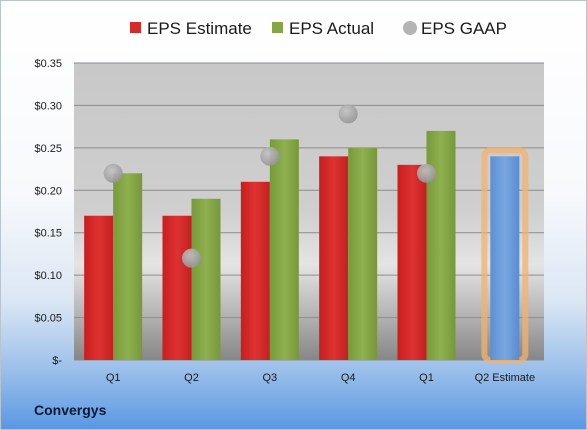  I want to click on x-tick-label: Q4, so click(348, 378).